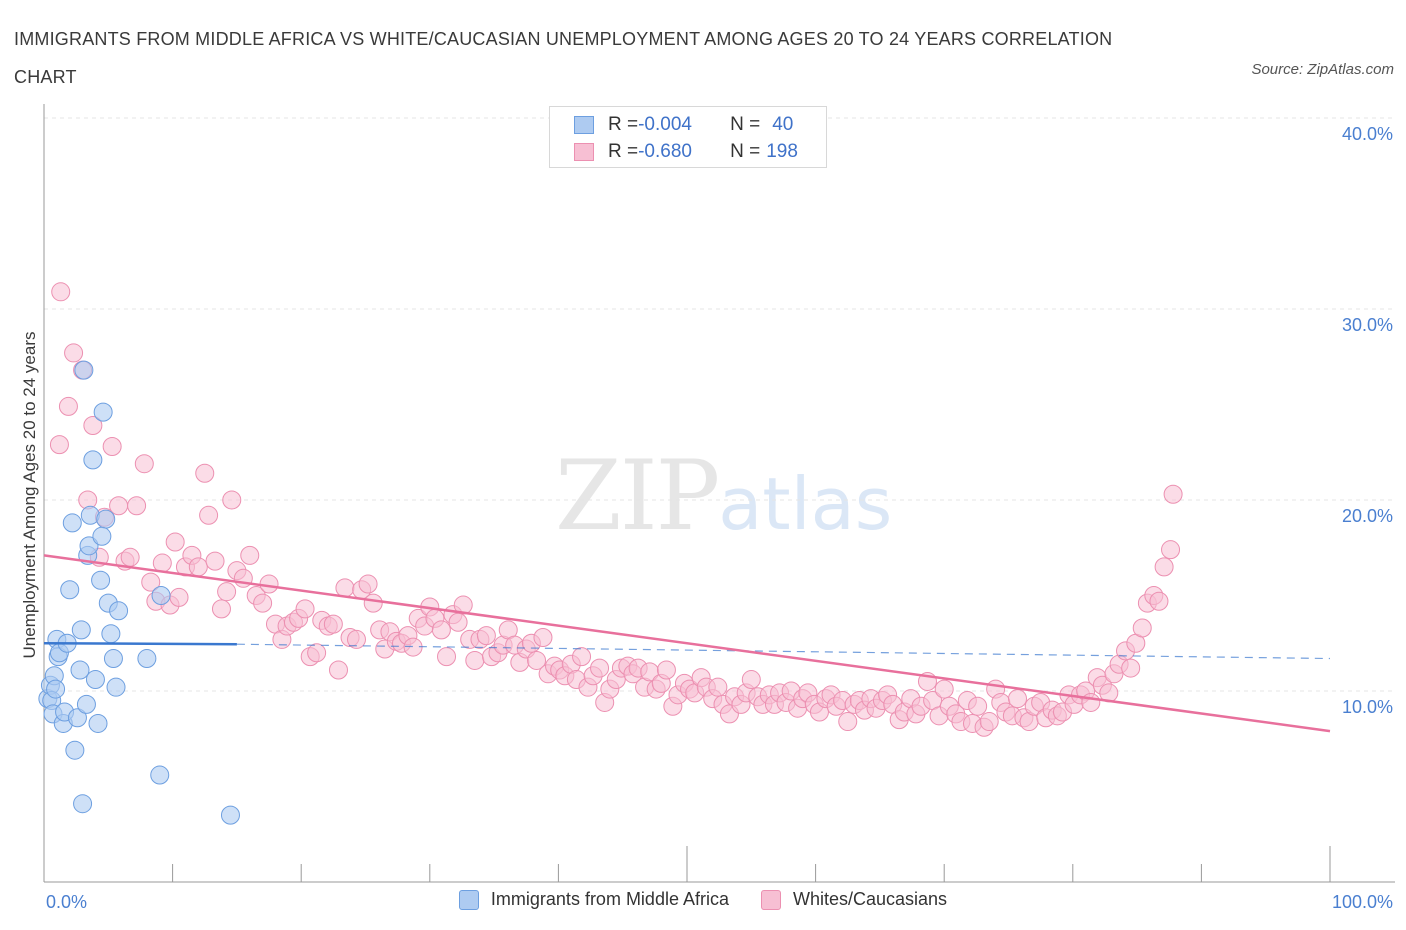  Describe the element at coordinates (1362, 902) in the screenshot. I see `x-tick-label: 100.0%` at that location.